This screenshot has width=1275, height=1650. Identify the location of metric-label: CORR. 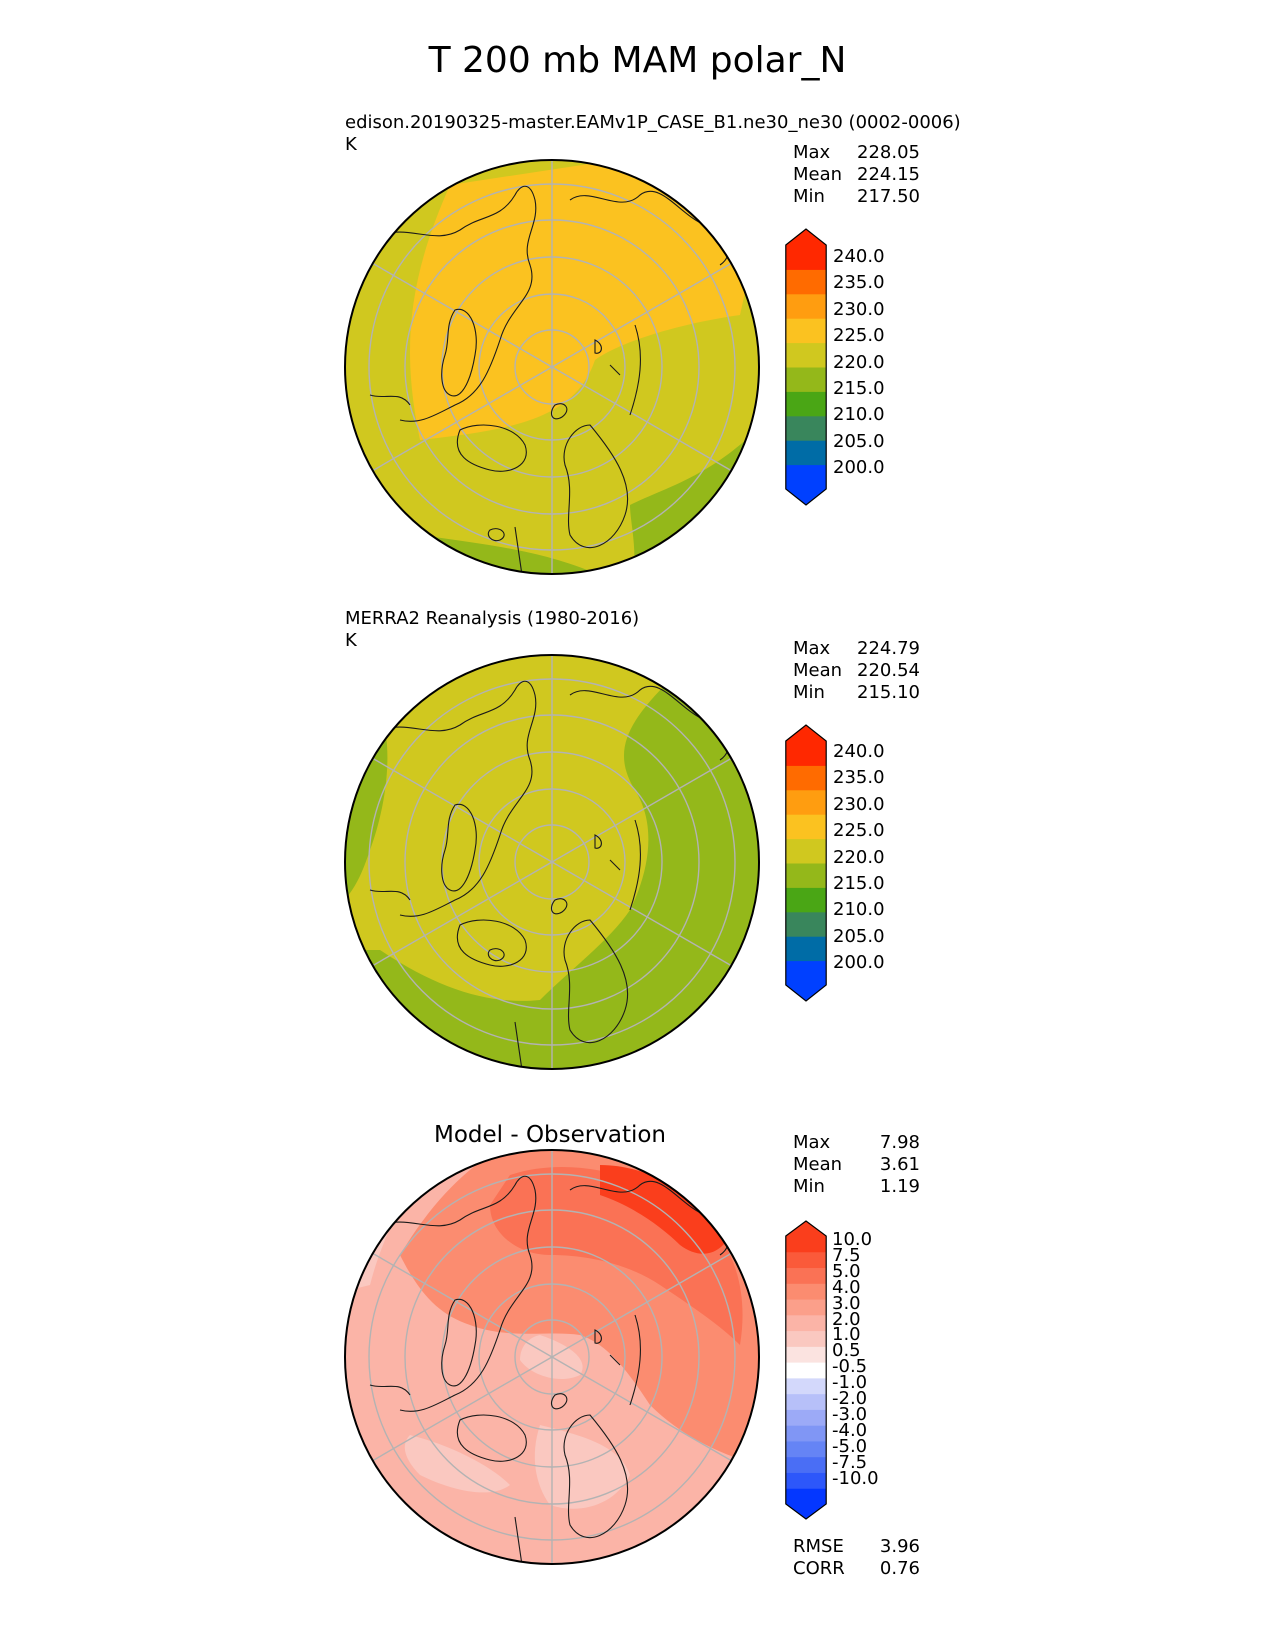
(819, 1568).